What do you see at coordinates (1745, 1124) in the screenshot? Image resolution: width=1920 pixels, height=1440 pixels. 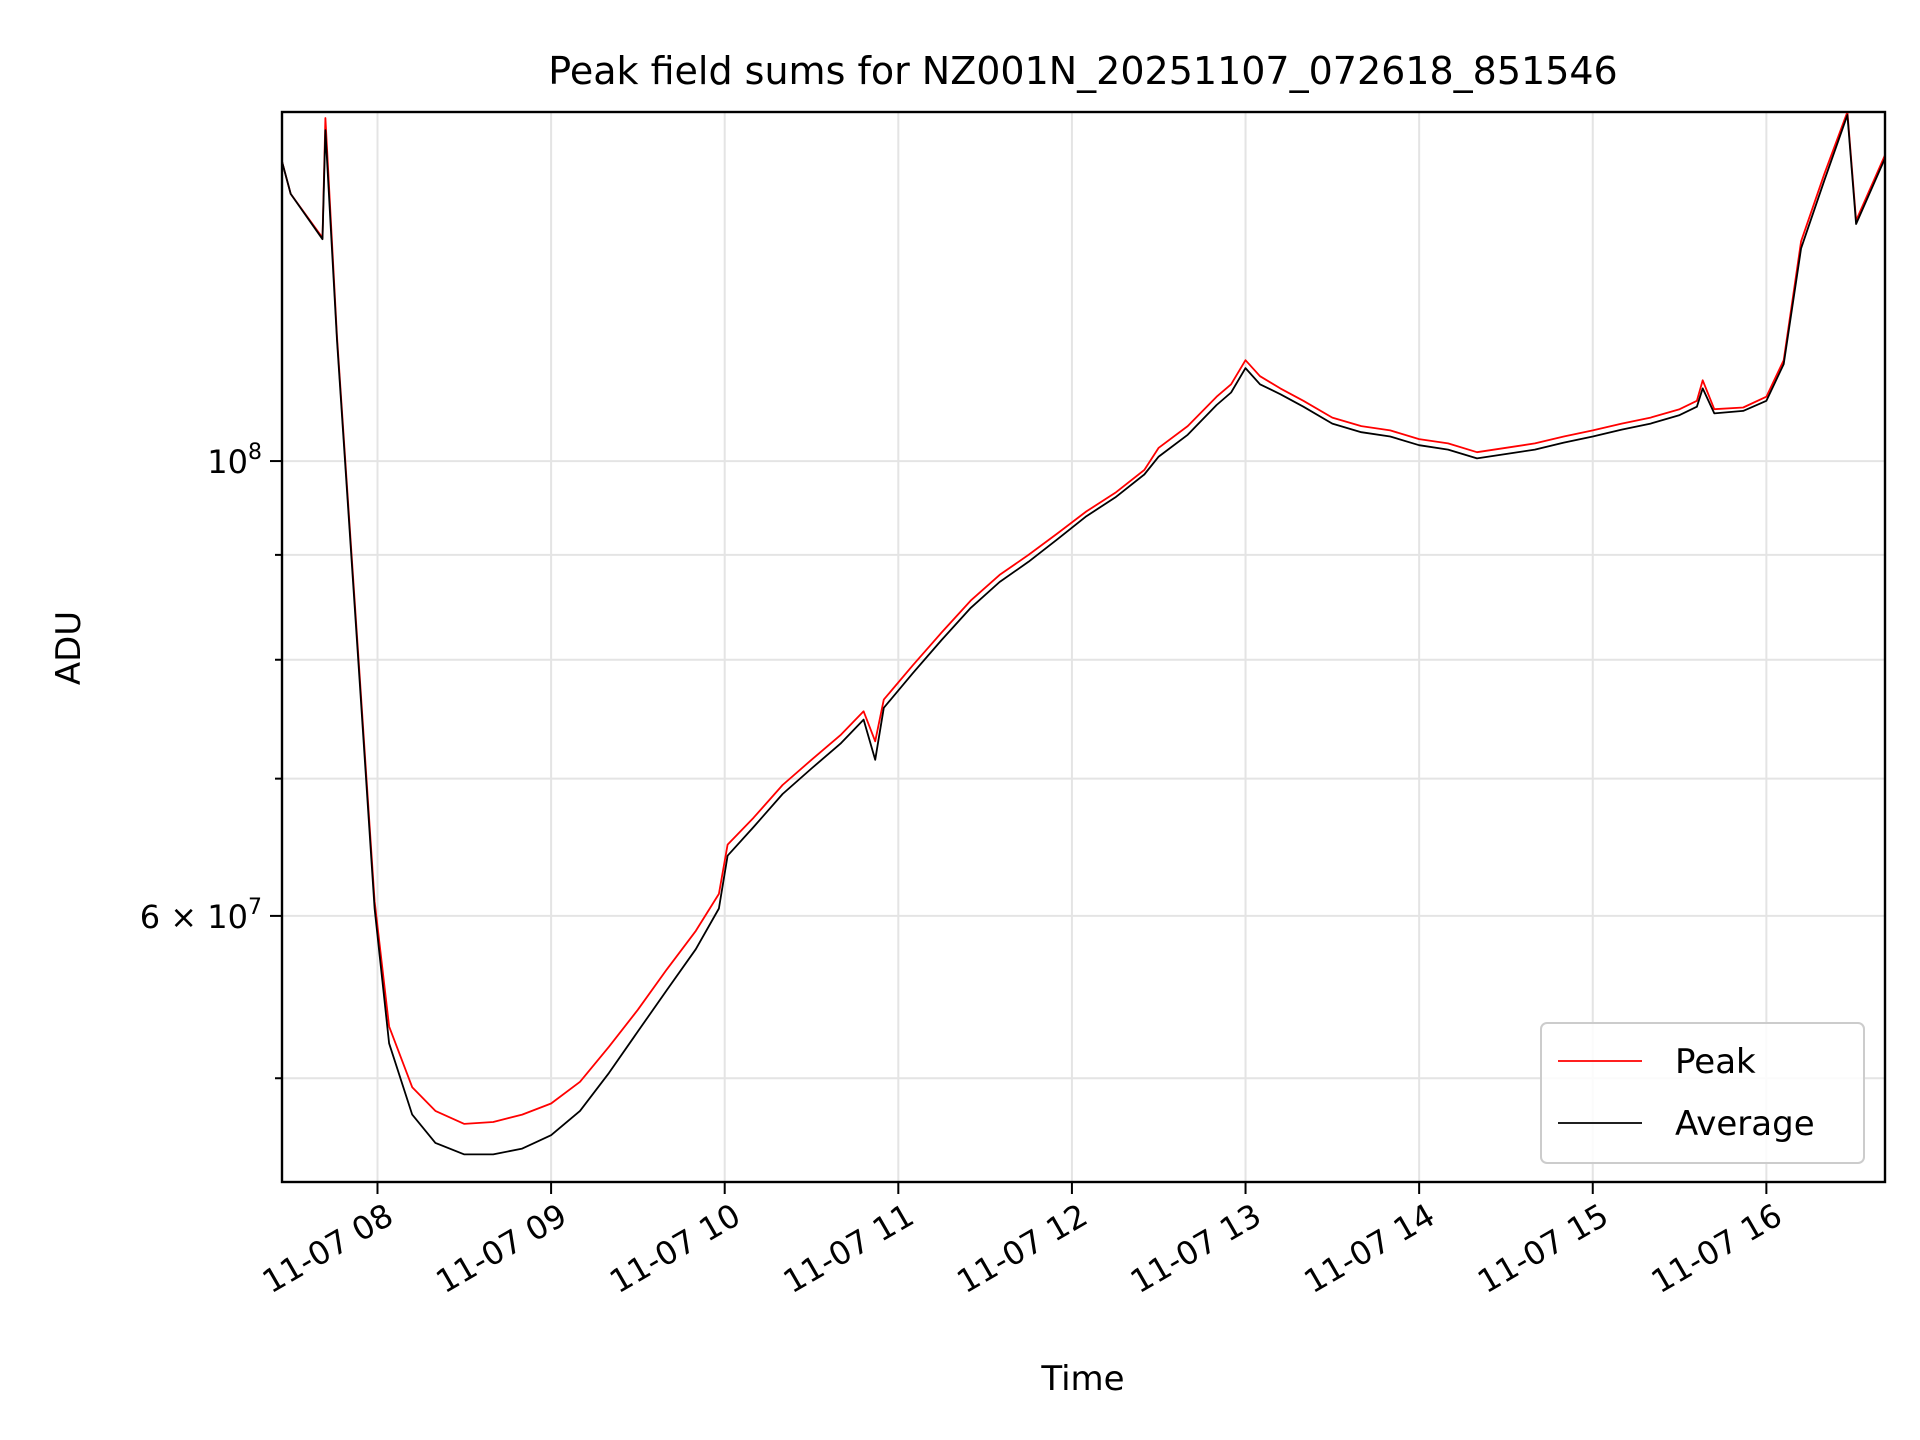 I see `legend-label: Average` at bounding box center [1745, 1124].